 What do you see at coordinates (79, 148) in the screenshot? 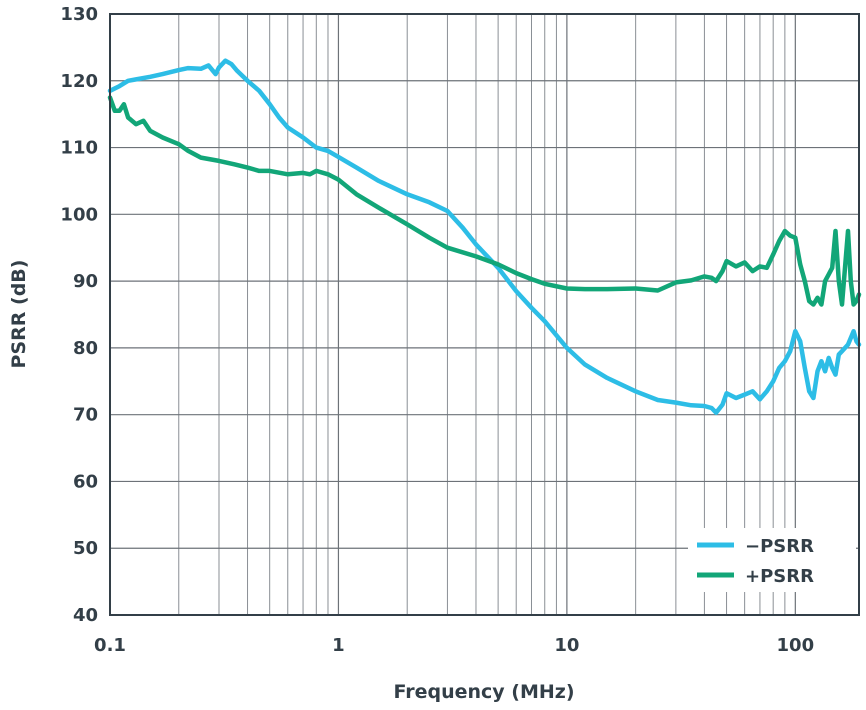
I see `y-tick-label: 110` at bounding box center [79, 148].